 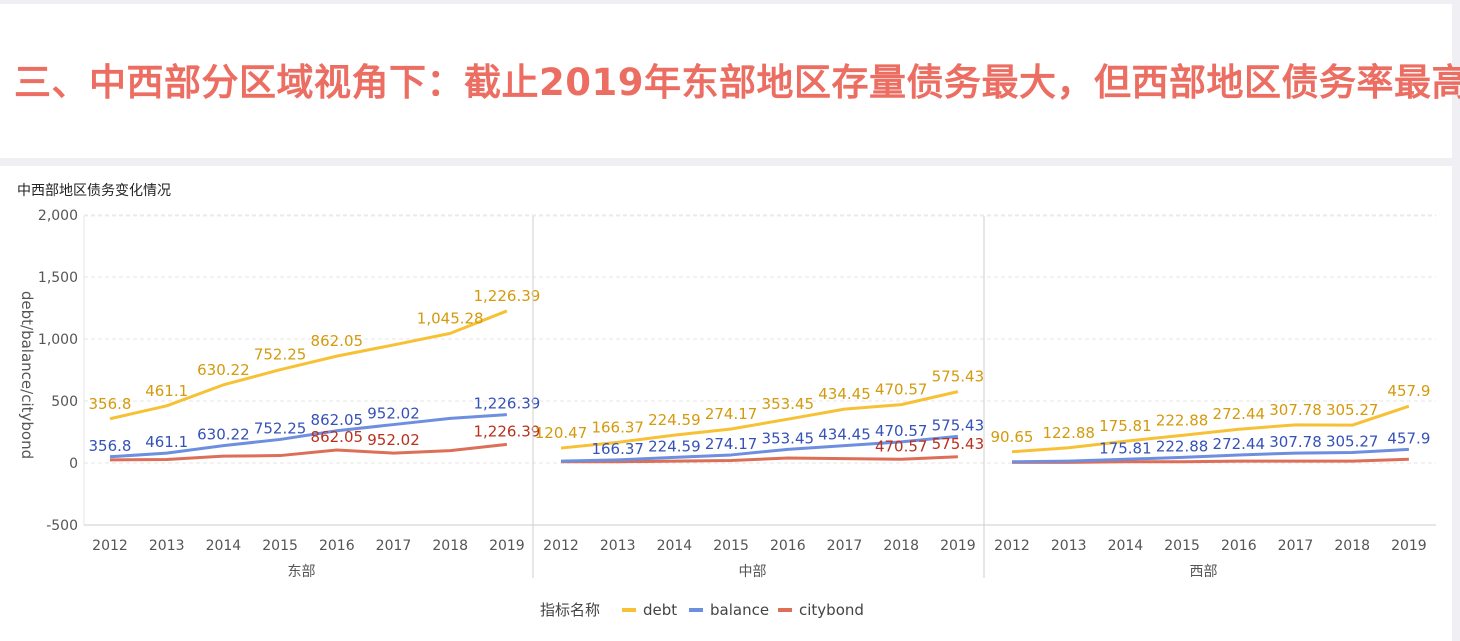 I want to click on debt-data-label: 630.22, so click(x=223, y=370).